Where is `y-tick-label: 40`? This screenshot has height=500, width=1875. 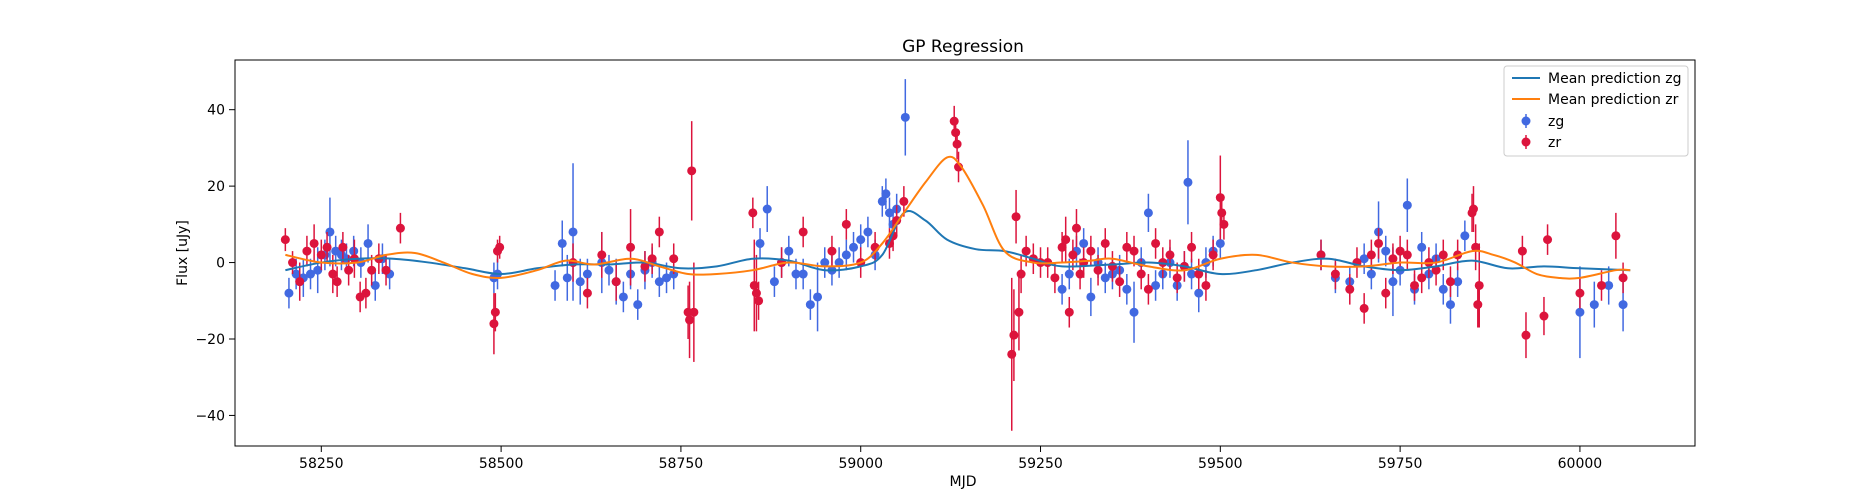
y-tick-label: 40 is located at coordinates (216, 111).